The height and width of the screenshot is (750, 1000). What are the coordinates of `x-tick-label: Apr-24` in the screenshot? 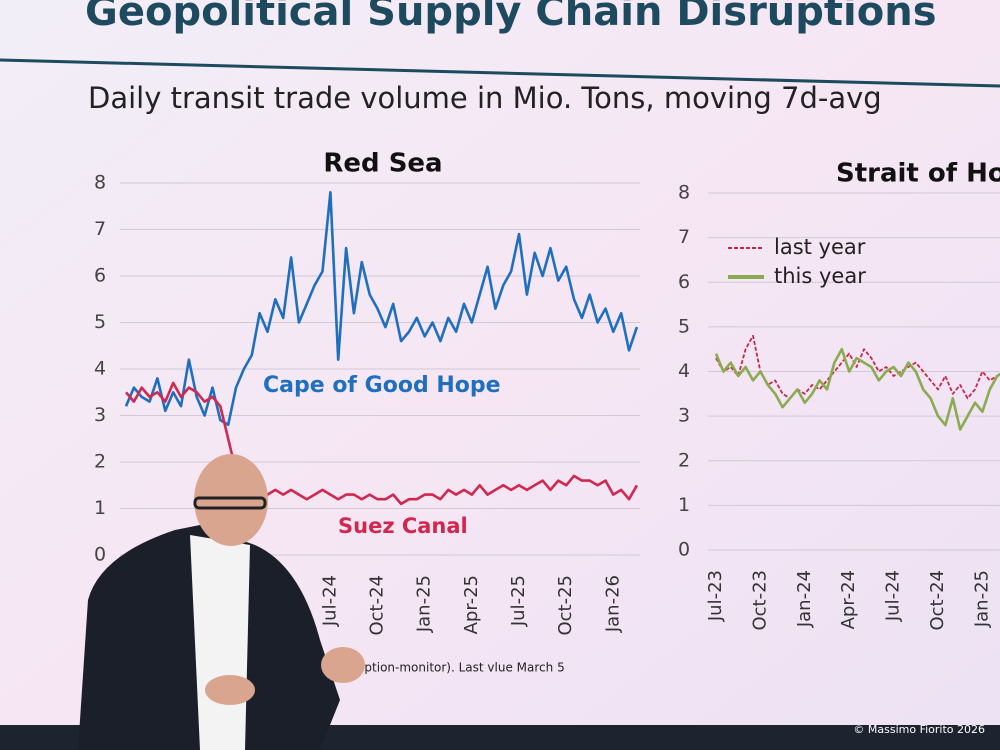 It's located at (848, 599).